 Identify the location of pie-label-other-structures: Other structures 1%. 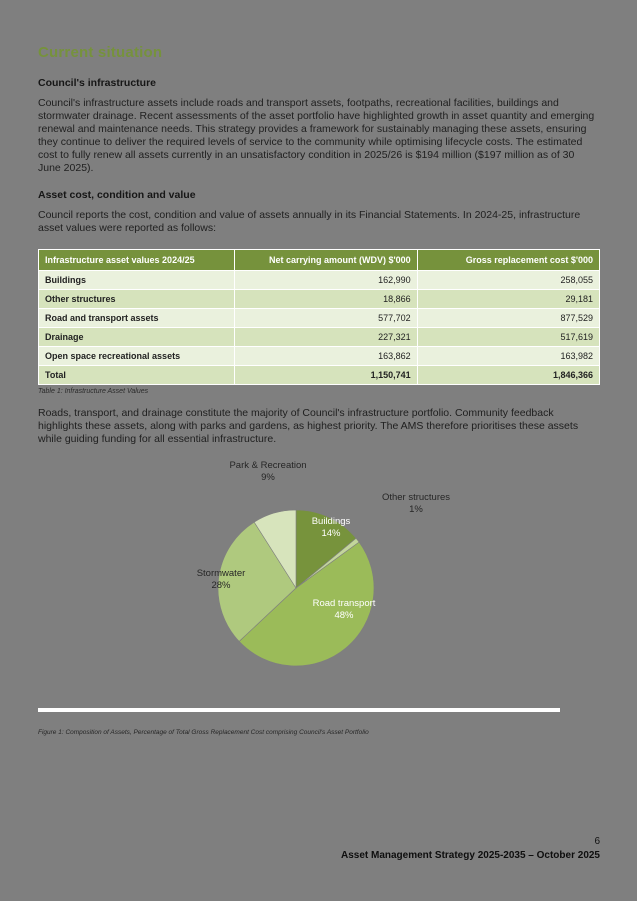
(416, 504).